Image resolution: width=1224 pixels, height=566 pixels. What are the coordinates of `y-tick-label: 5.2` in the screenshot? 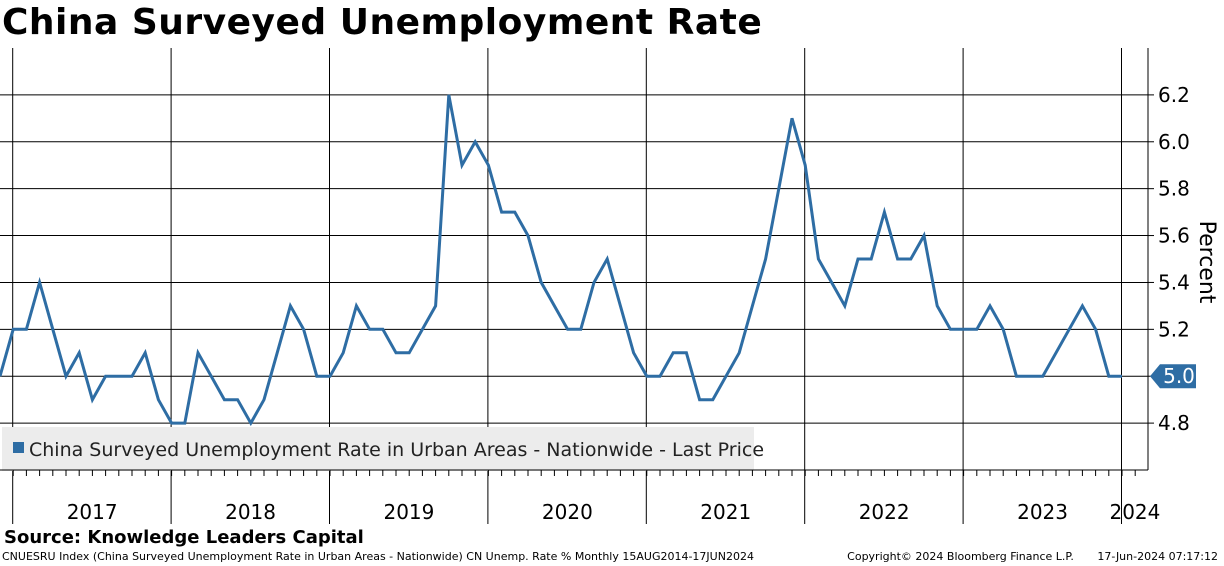 It's located at (1174, 329).